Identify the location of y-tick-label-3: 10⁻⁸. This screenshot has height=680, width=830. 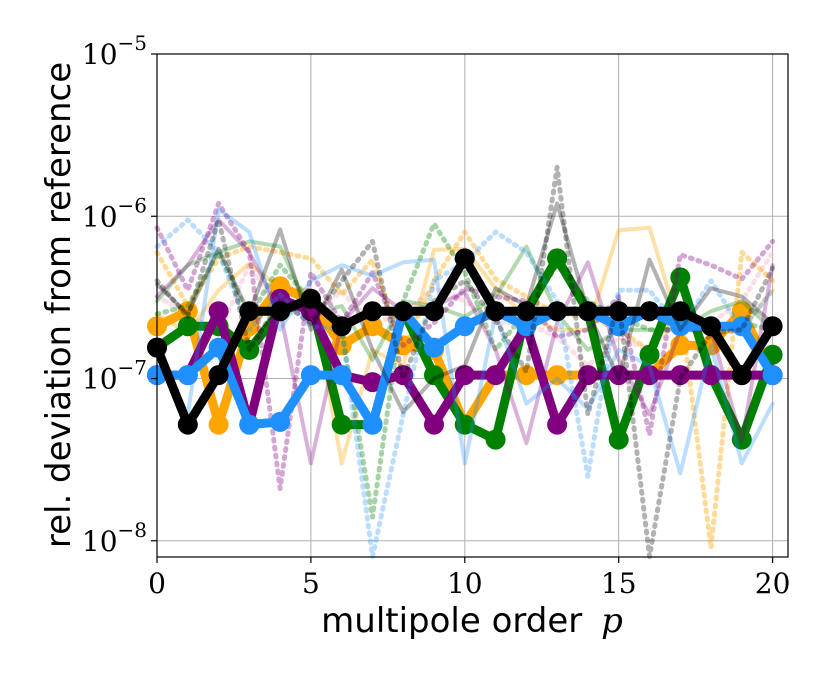
(114, 538).